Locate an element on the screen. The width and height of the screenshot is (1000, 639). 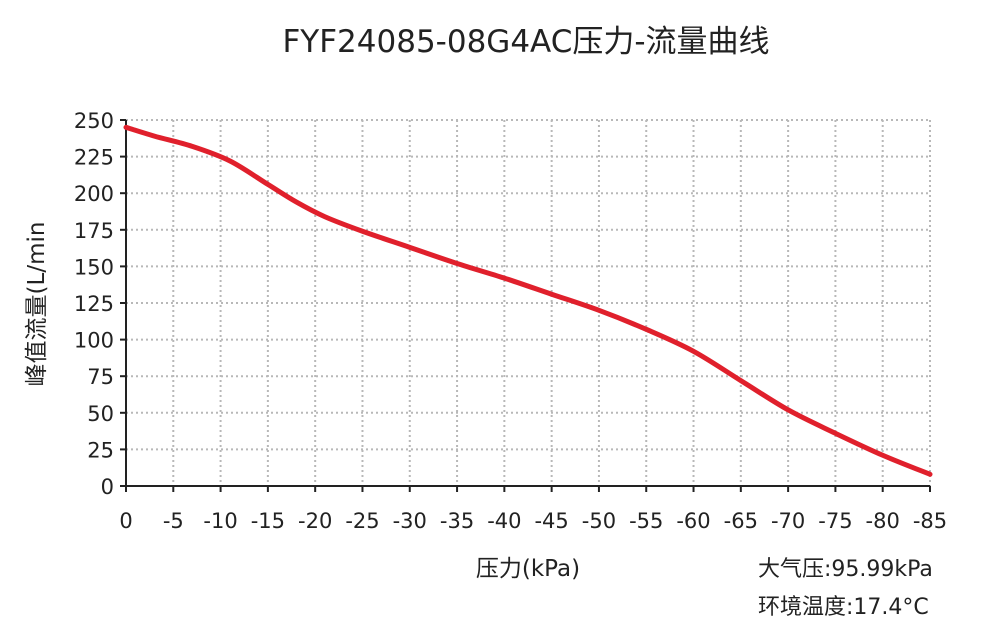
y-tick-label: 100 is located at coordinates (94, 341).